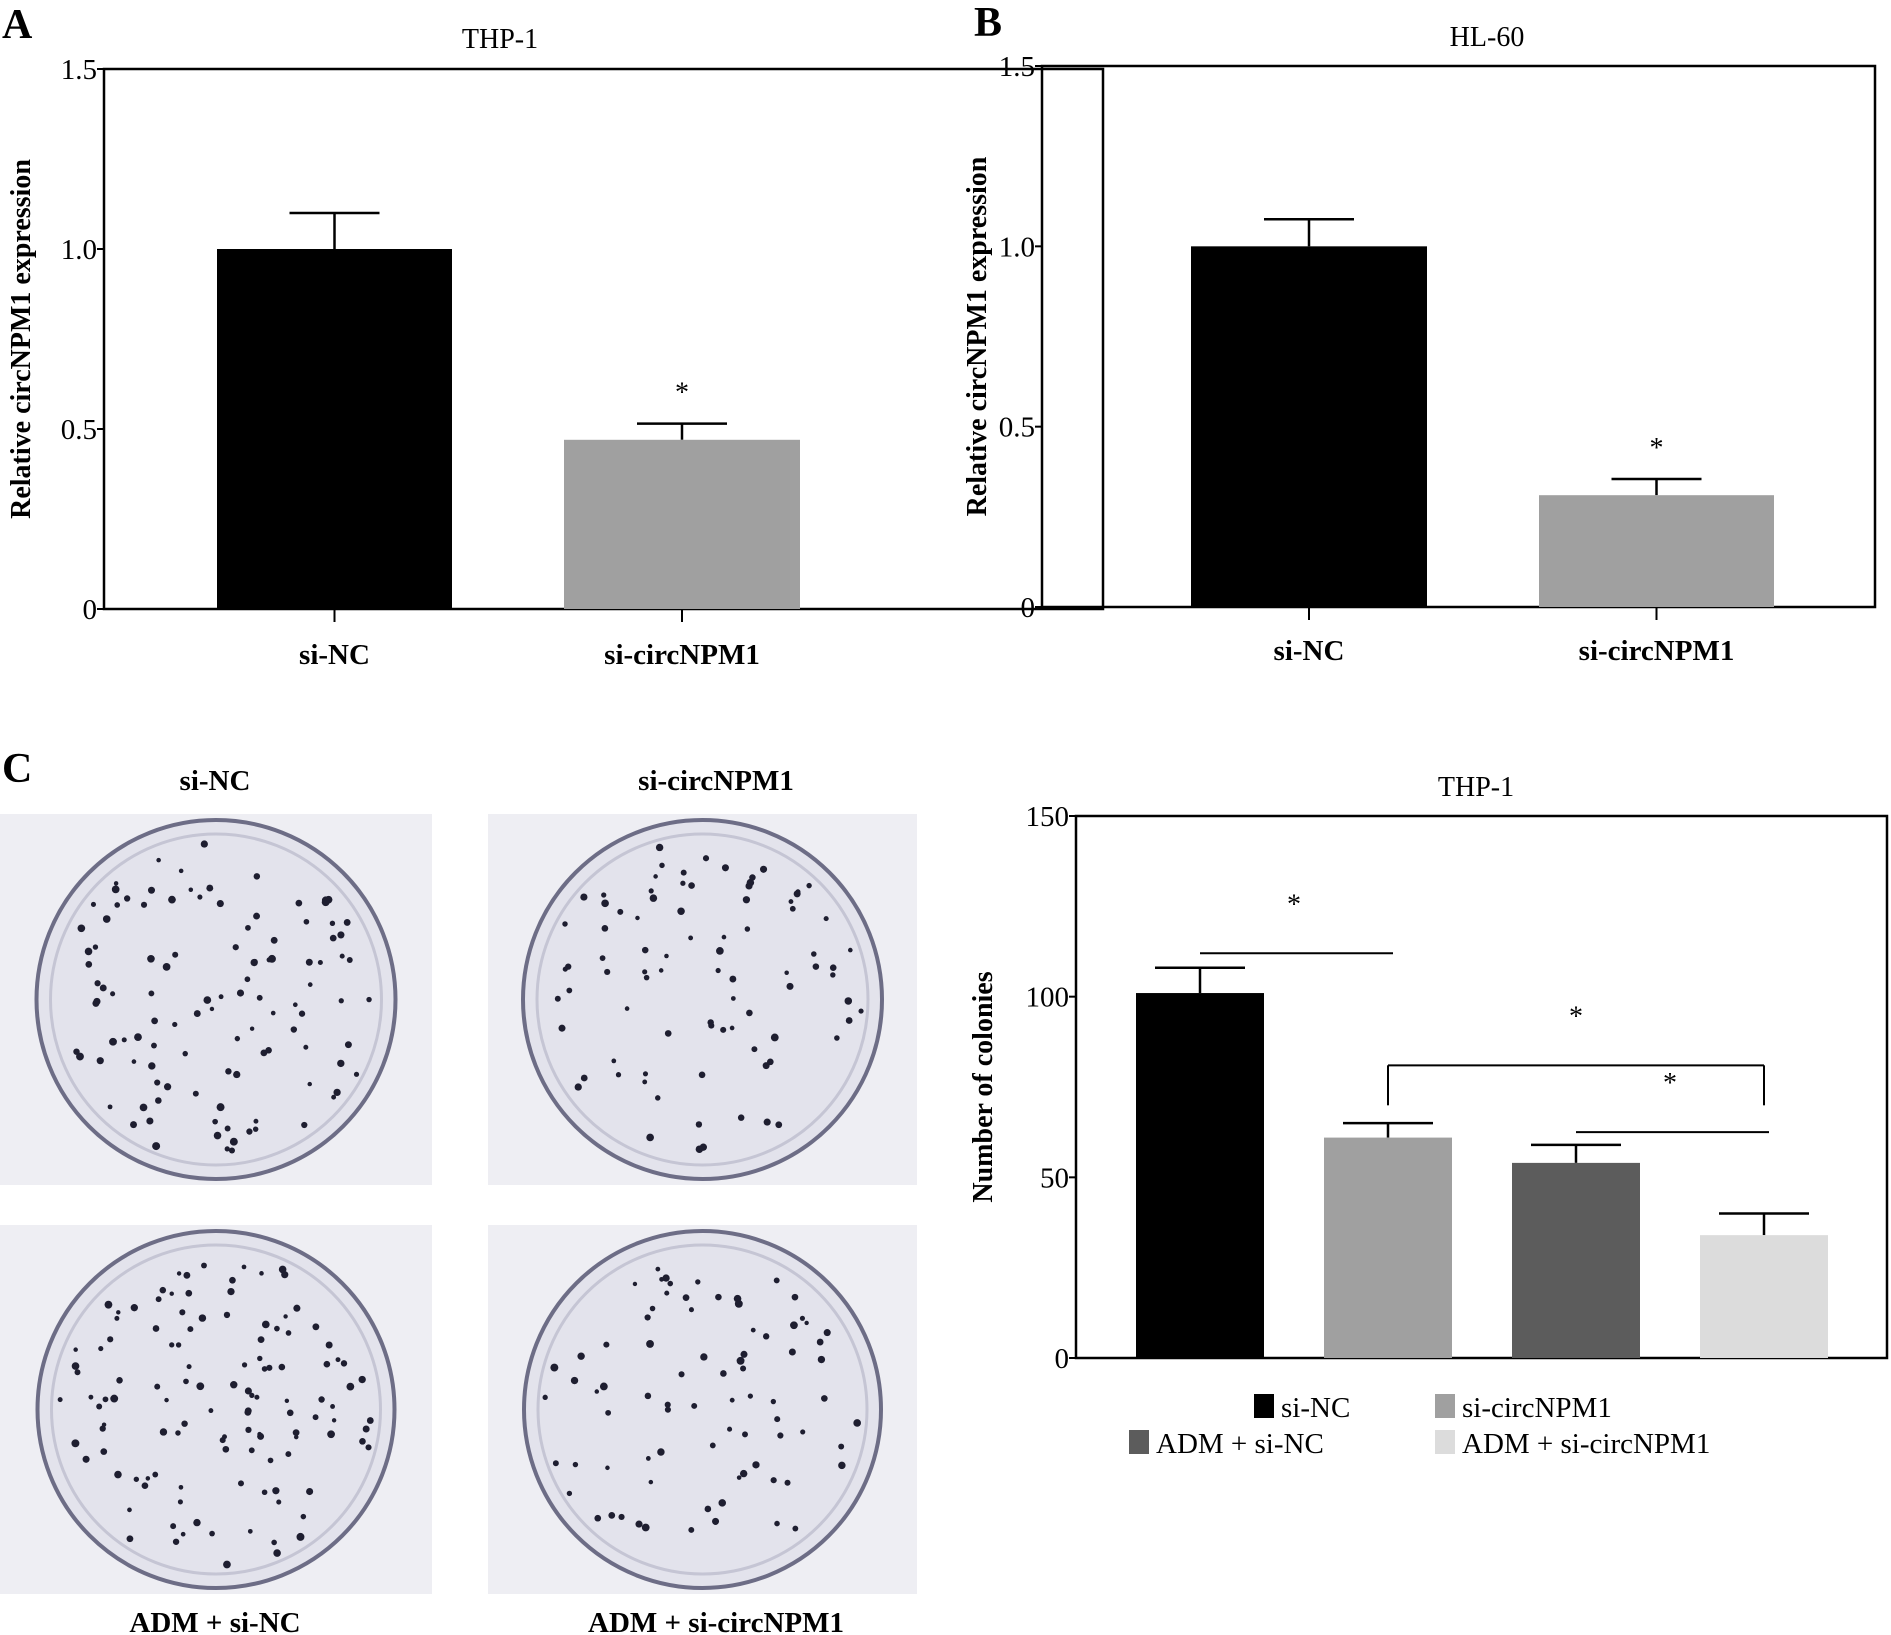  I want to click on photo-label: ADM + si-NC, so click(214, 1621).